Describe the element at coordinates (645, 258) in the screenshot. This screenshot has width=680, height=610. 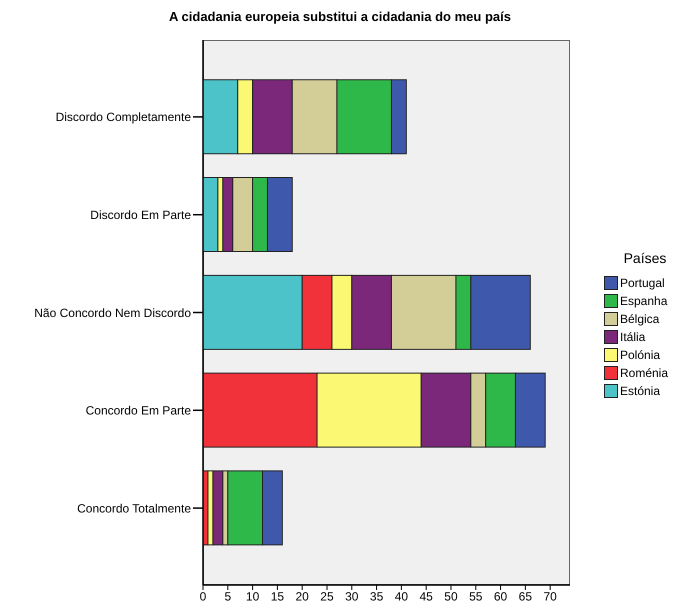
I see `legend-title: Países` at that location.